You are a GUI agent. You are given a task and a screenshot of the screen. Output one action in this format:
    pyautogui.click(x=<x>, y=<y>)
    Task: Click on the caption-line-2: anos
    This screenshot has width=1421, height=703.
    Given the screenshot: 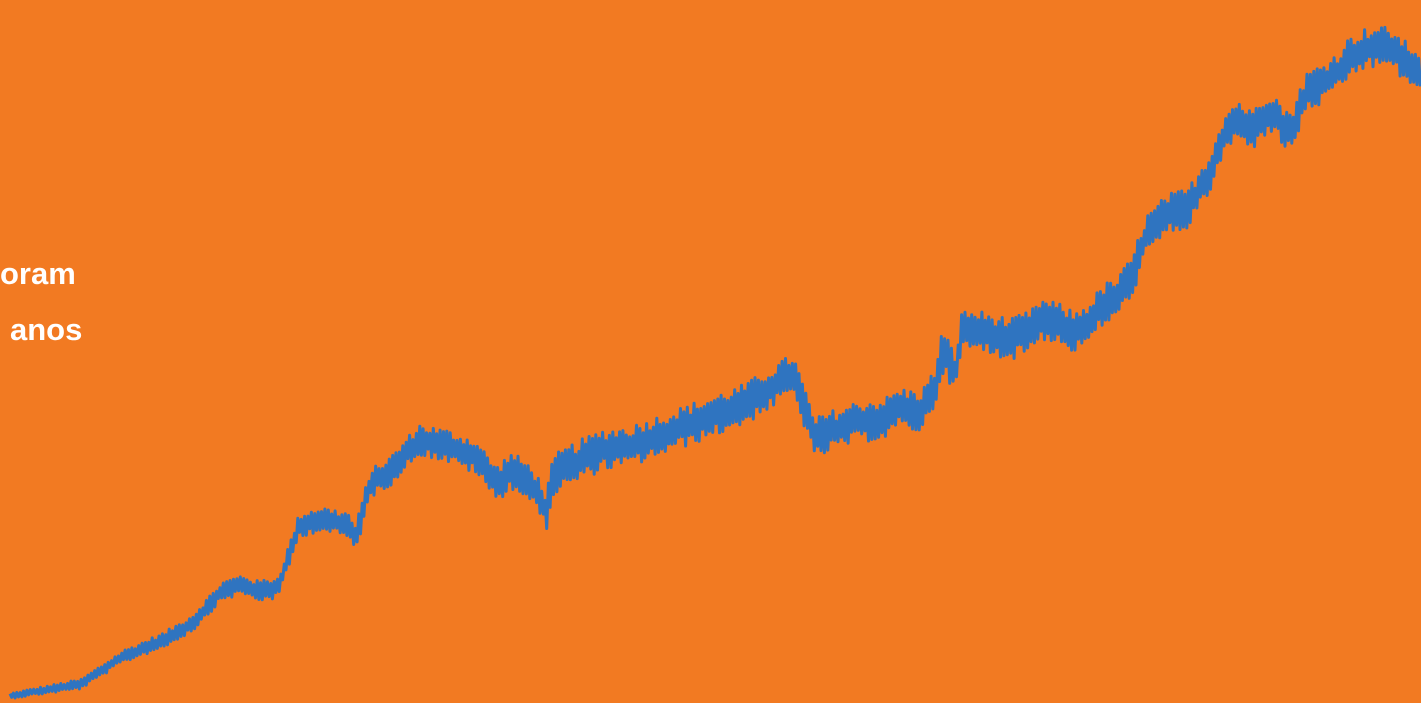 What is the action you would take?
    pyautogui.click(x=46, y=329)
    